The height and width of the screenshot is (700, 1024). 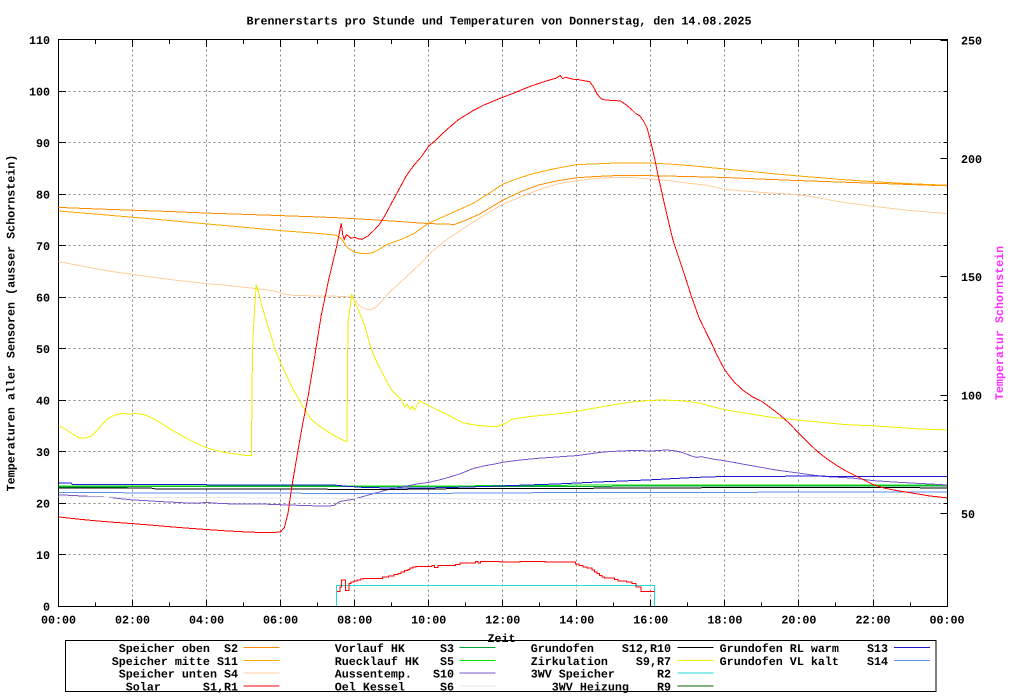 What do you see at coordinates (971, 278) in the screenshot?
I see `svg-text: 150` at bounding box center [971, 278].